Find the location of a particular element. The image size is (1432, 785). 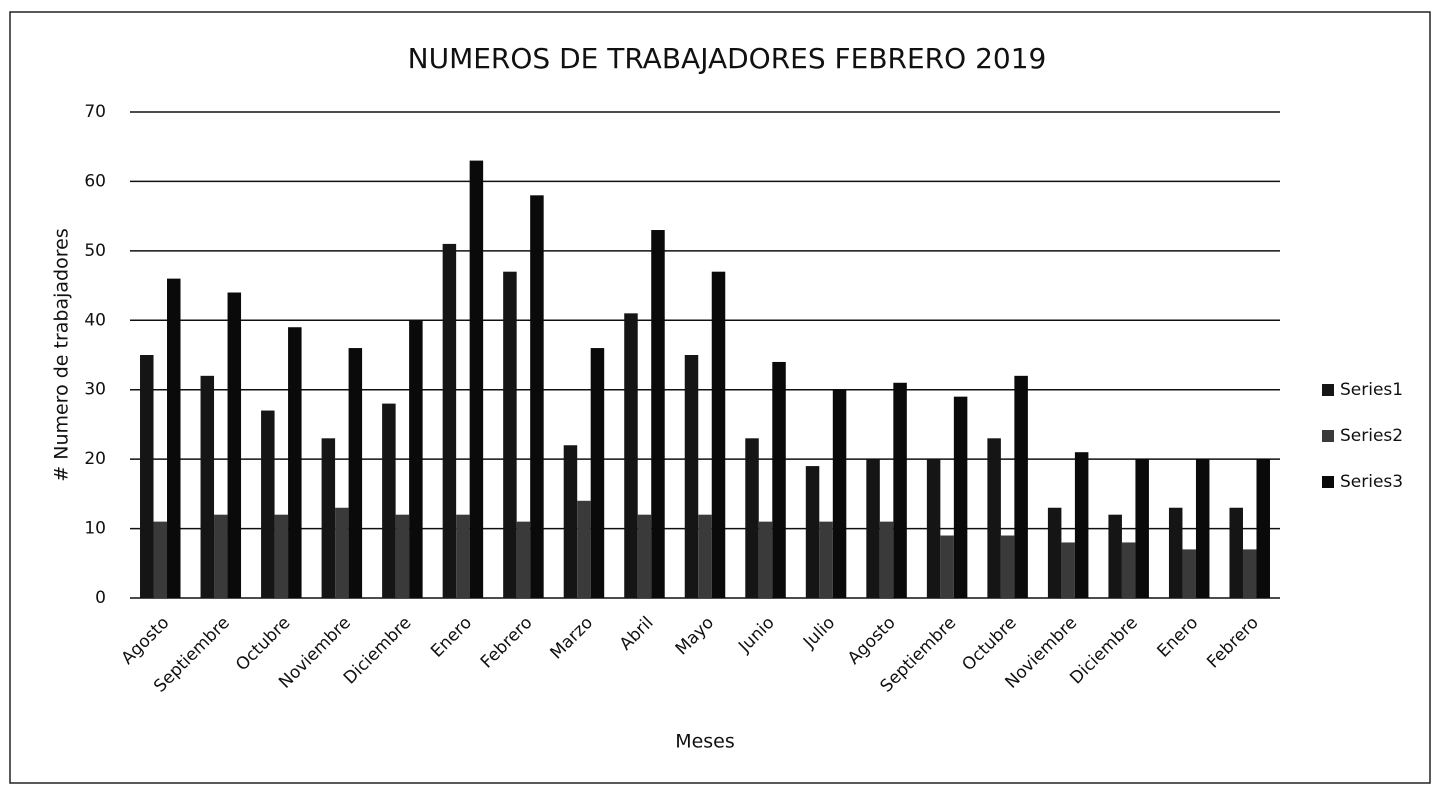

y-tick-label: 20 is located at coordinates (95, 459).